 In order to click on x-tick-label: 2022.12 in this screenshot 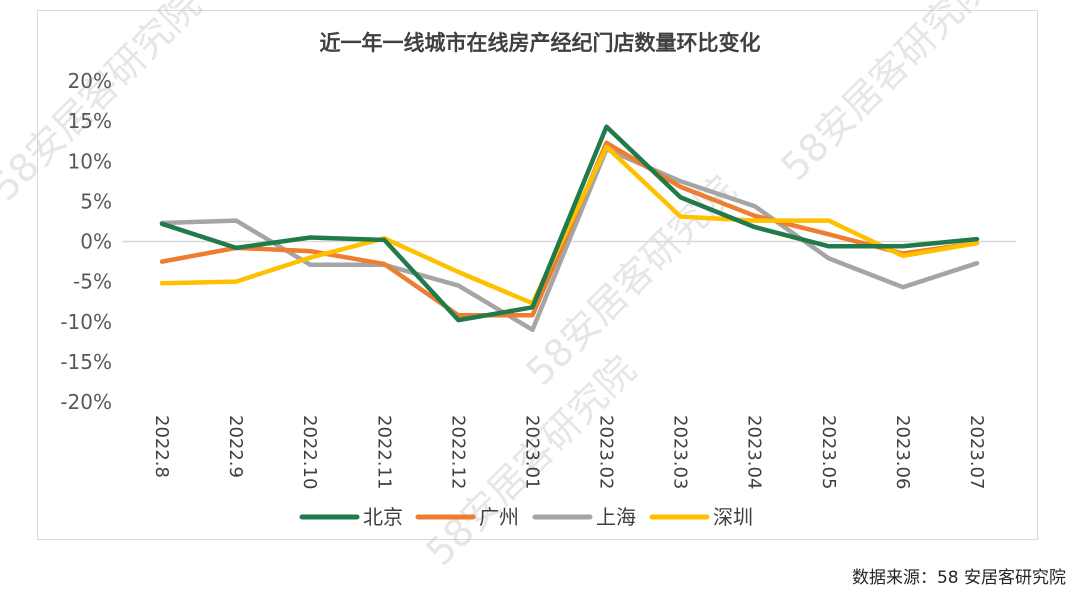, I will do `click(457, 452)`.